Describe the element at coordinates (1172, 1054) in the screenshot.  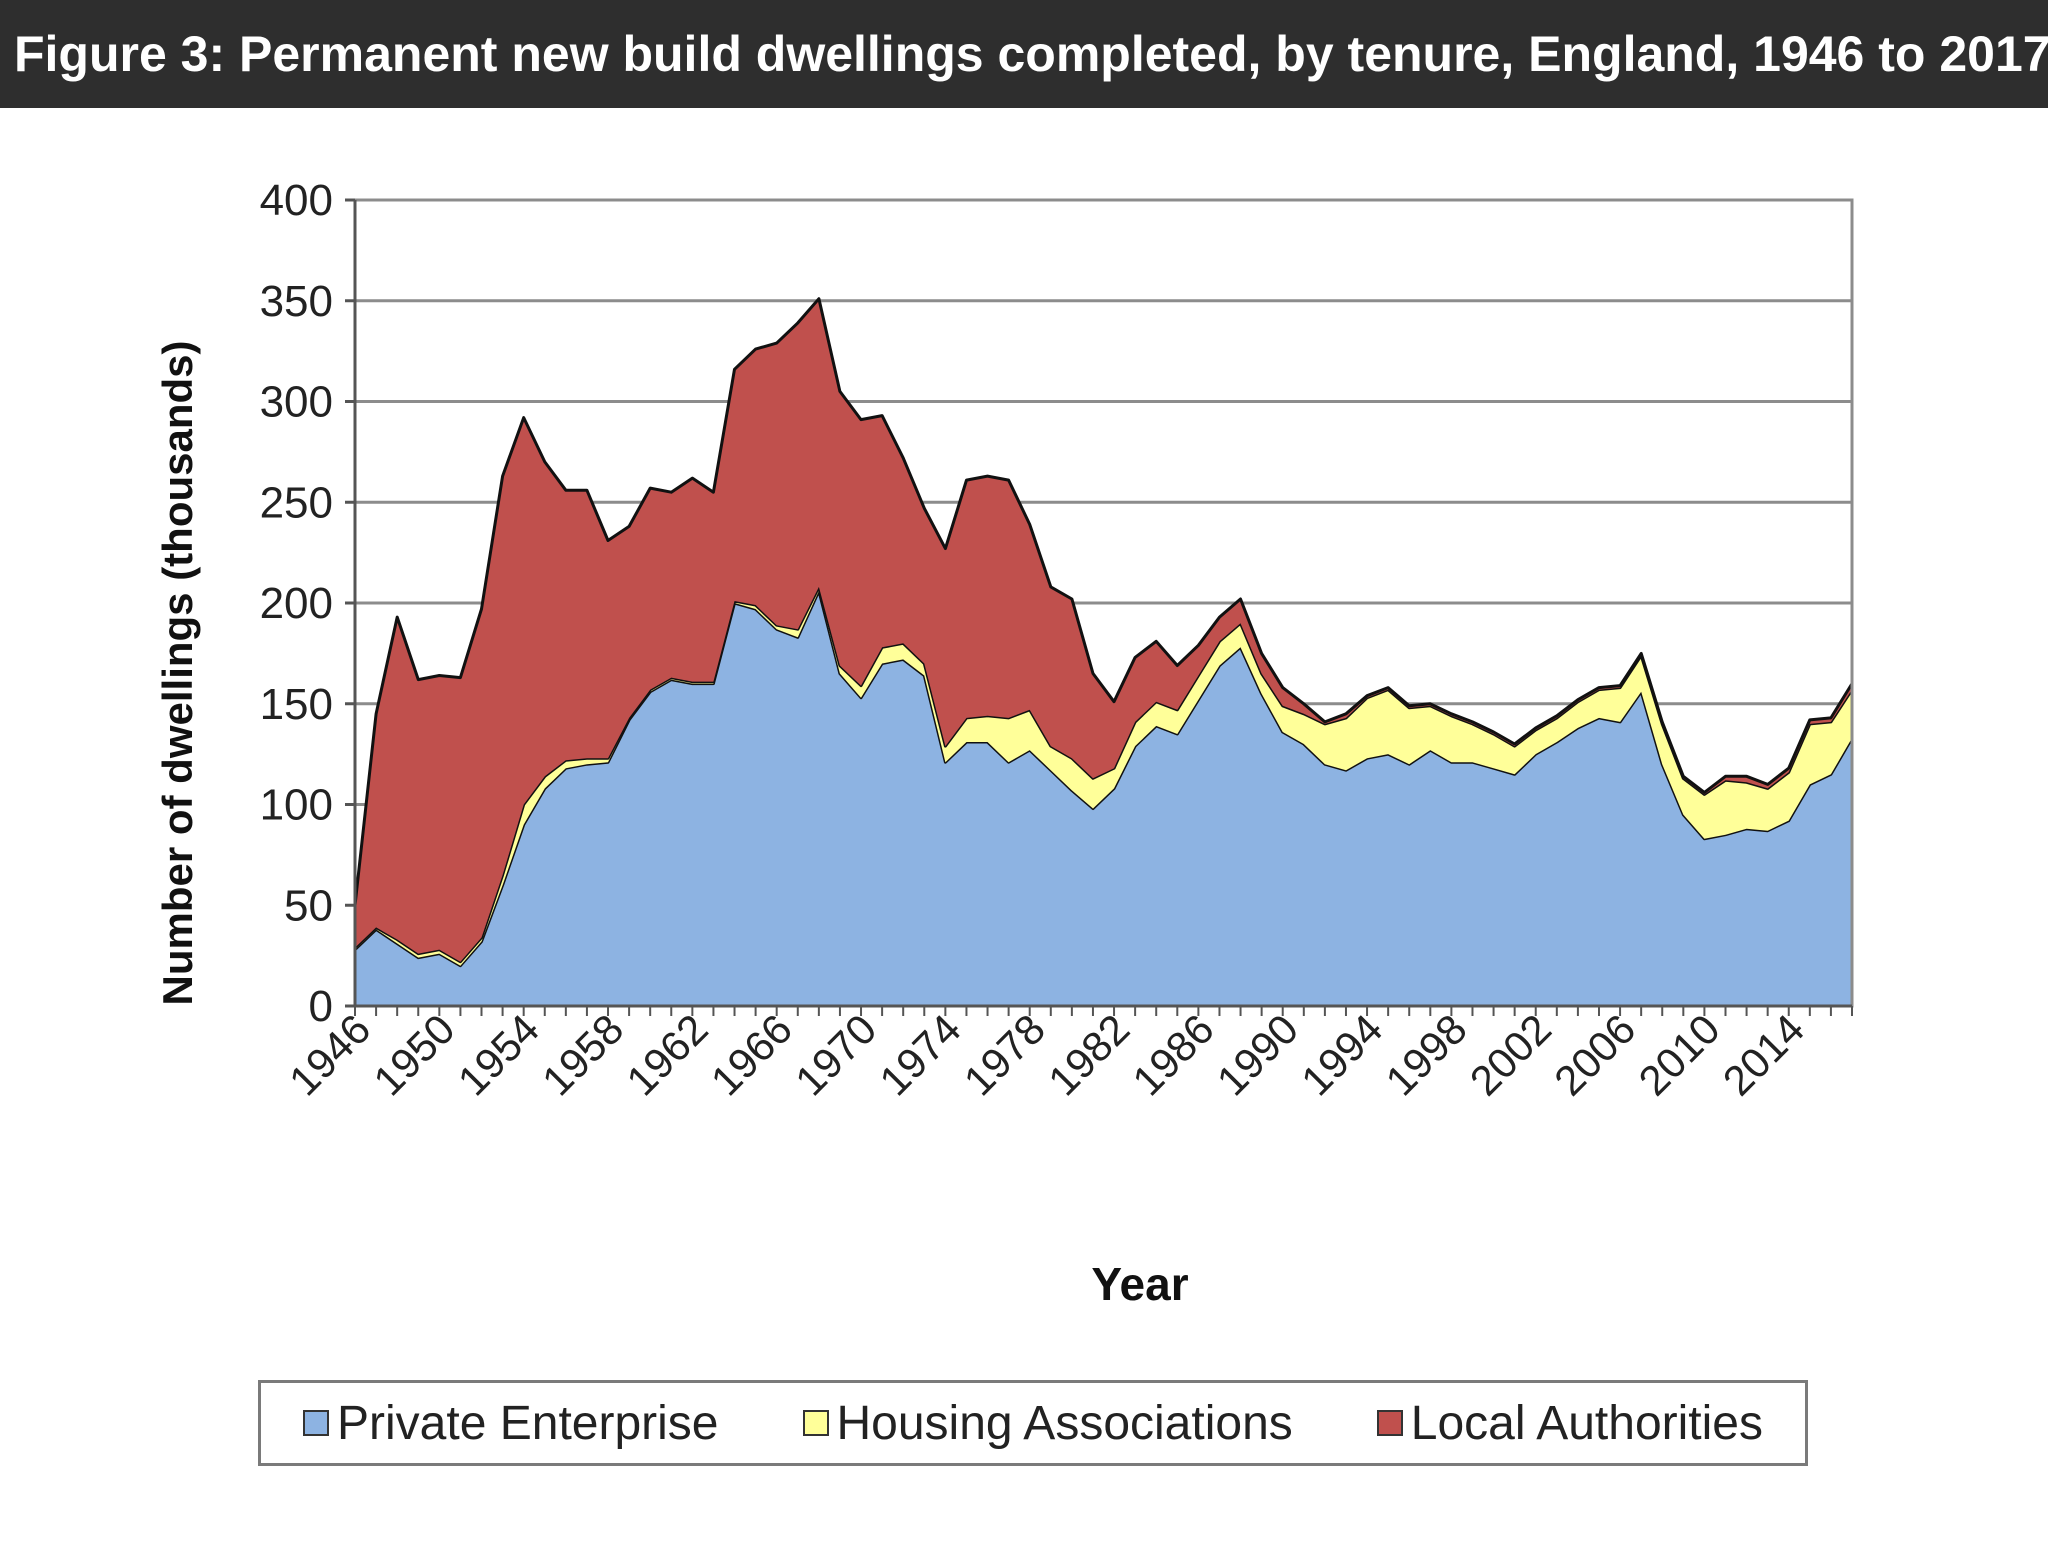
I see `x-tick-label-1986: 1986` at that location.